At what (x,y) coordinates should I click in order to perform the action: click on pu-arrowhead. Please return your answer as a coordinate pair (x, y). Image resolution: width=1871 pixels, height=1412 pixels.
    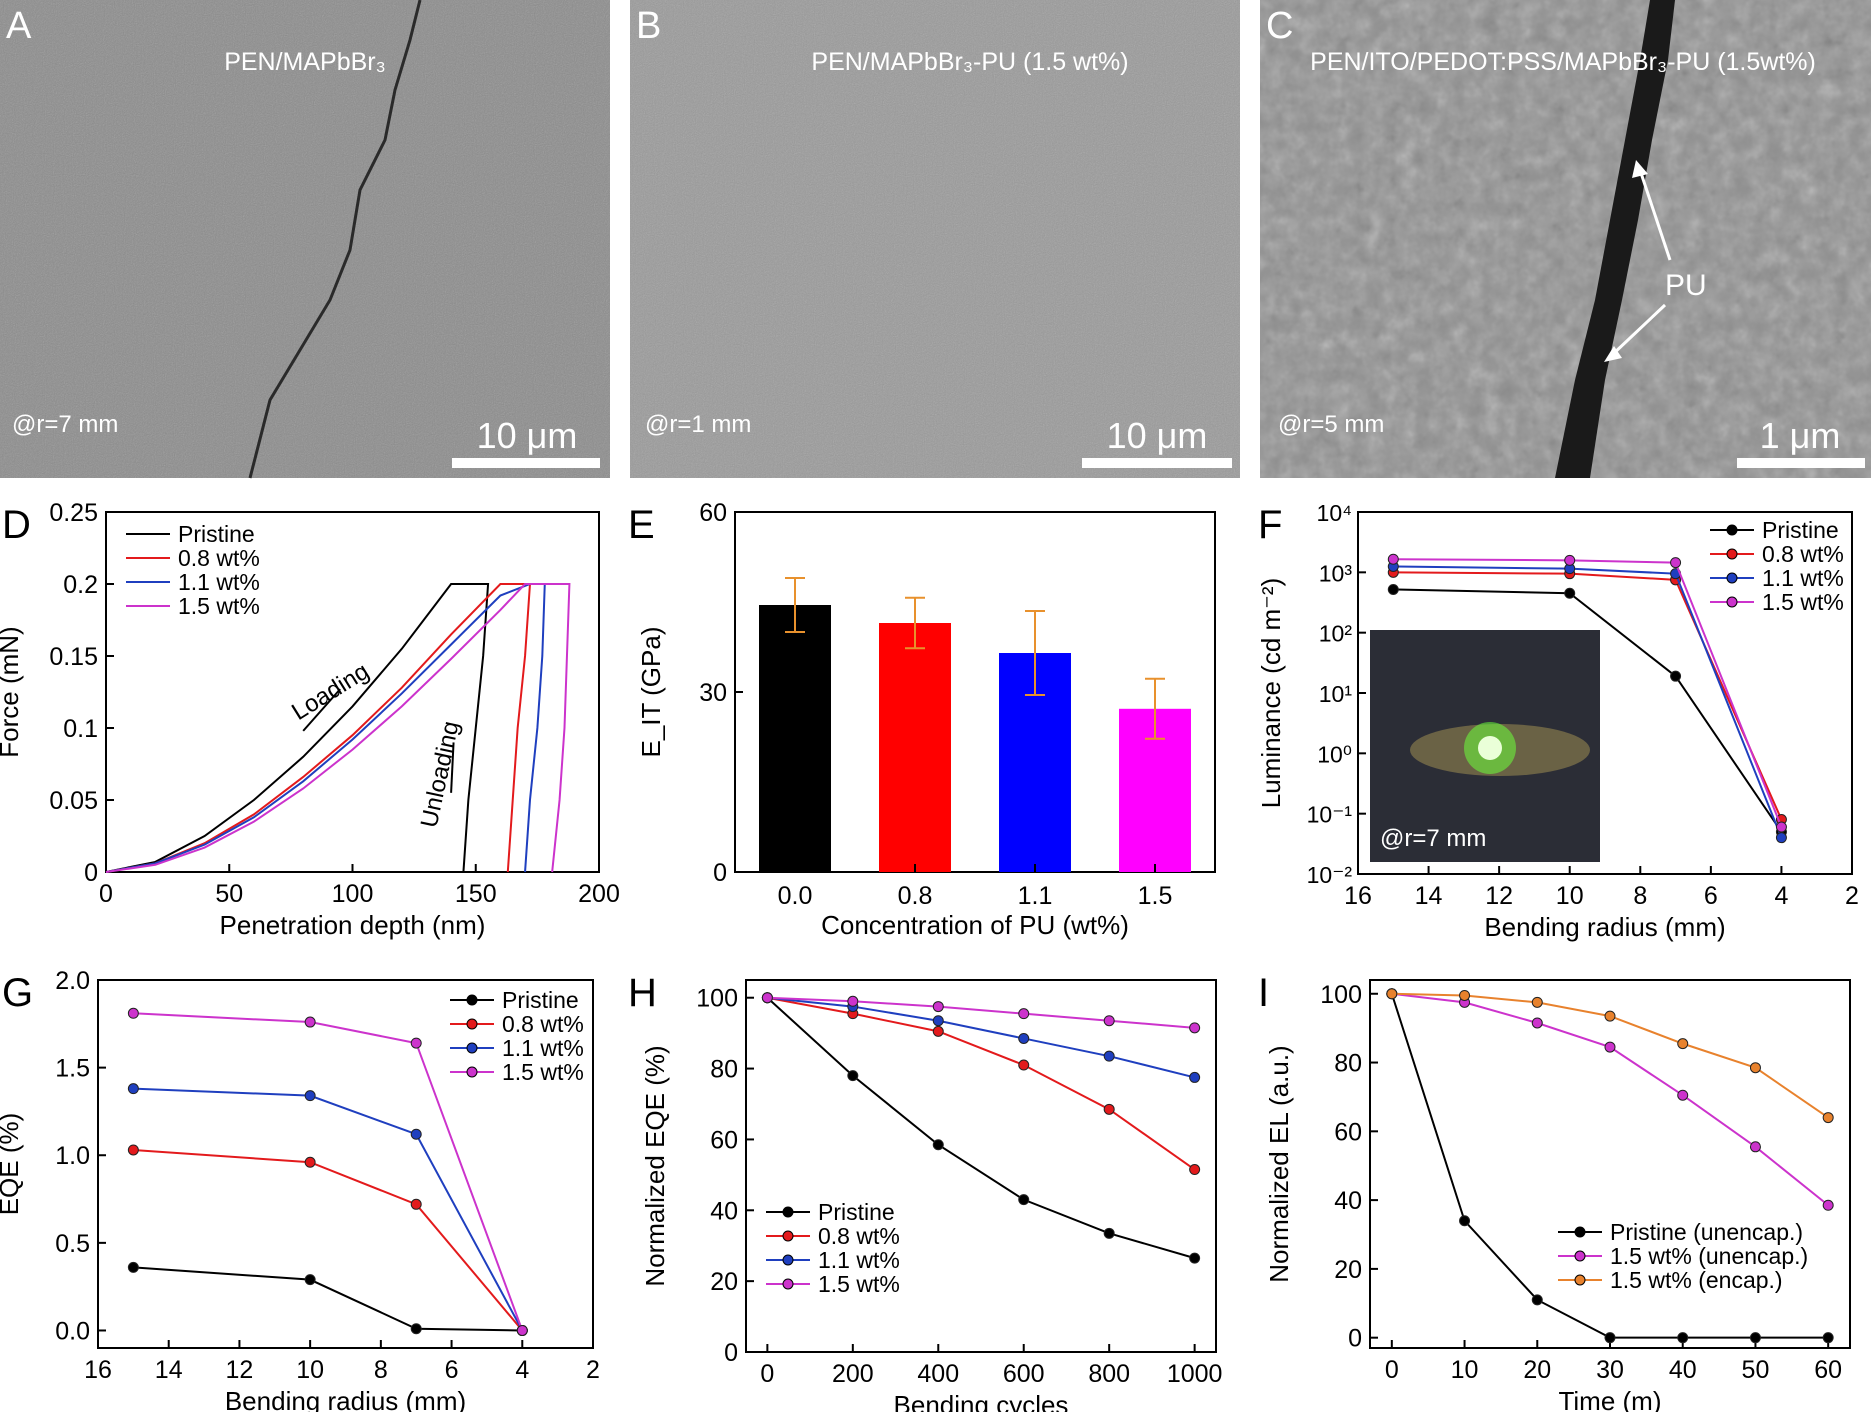
    Looking at the image, I should click on (1613, 354).